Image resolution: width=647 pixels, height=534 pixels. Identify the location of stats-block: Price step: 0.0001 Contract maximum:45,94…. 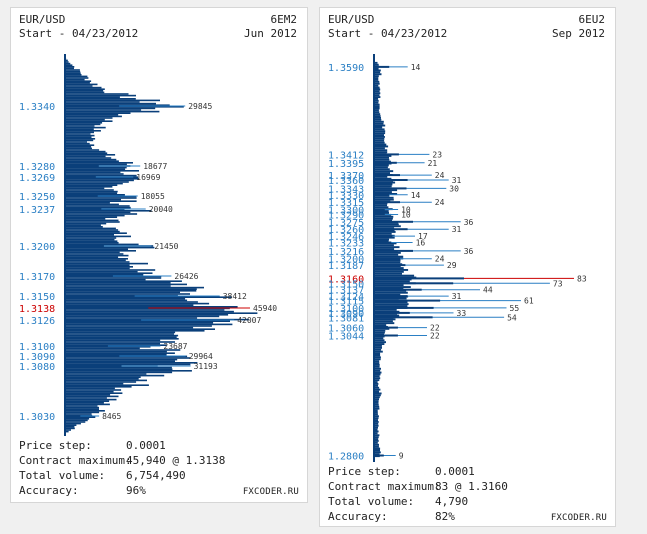
(122, 468).